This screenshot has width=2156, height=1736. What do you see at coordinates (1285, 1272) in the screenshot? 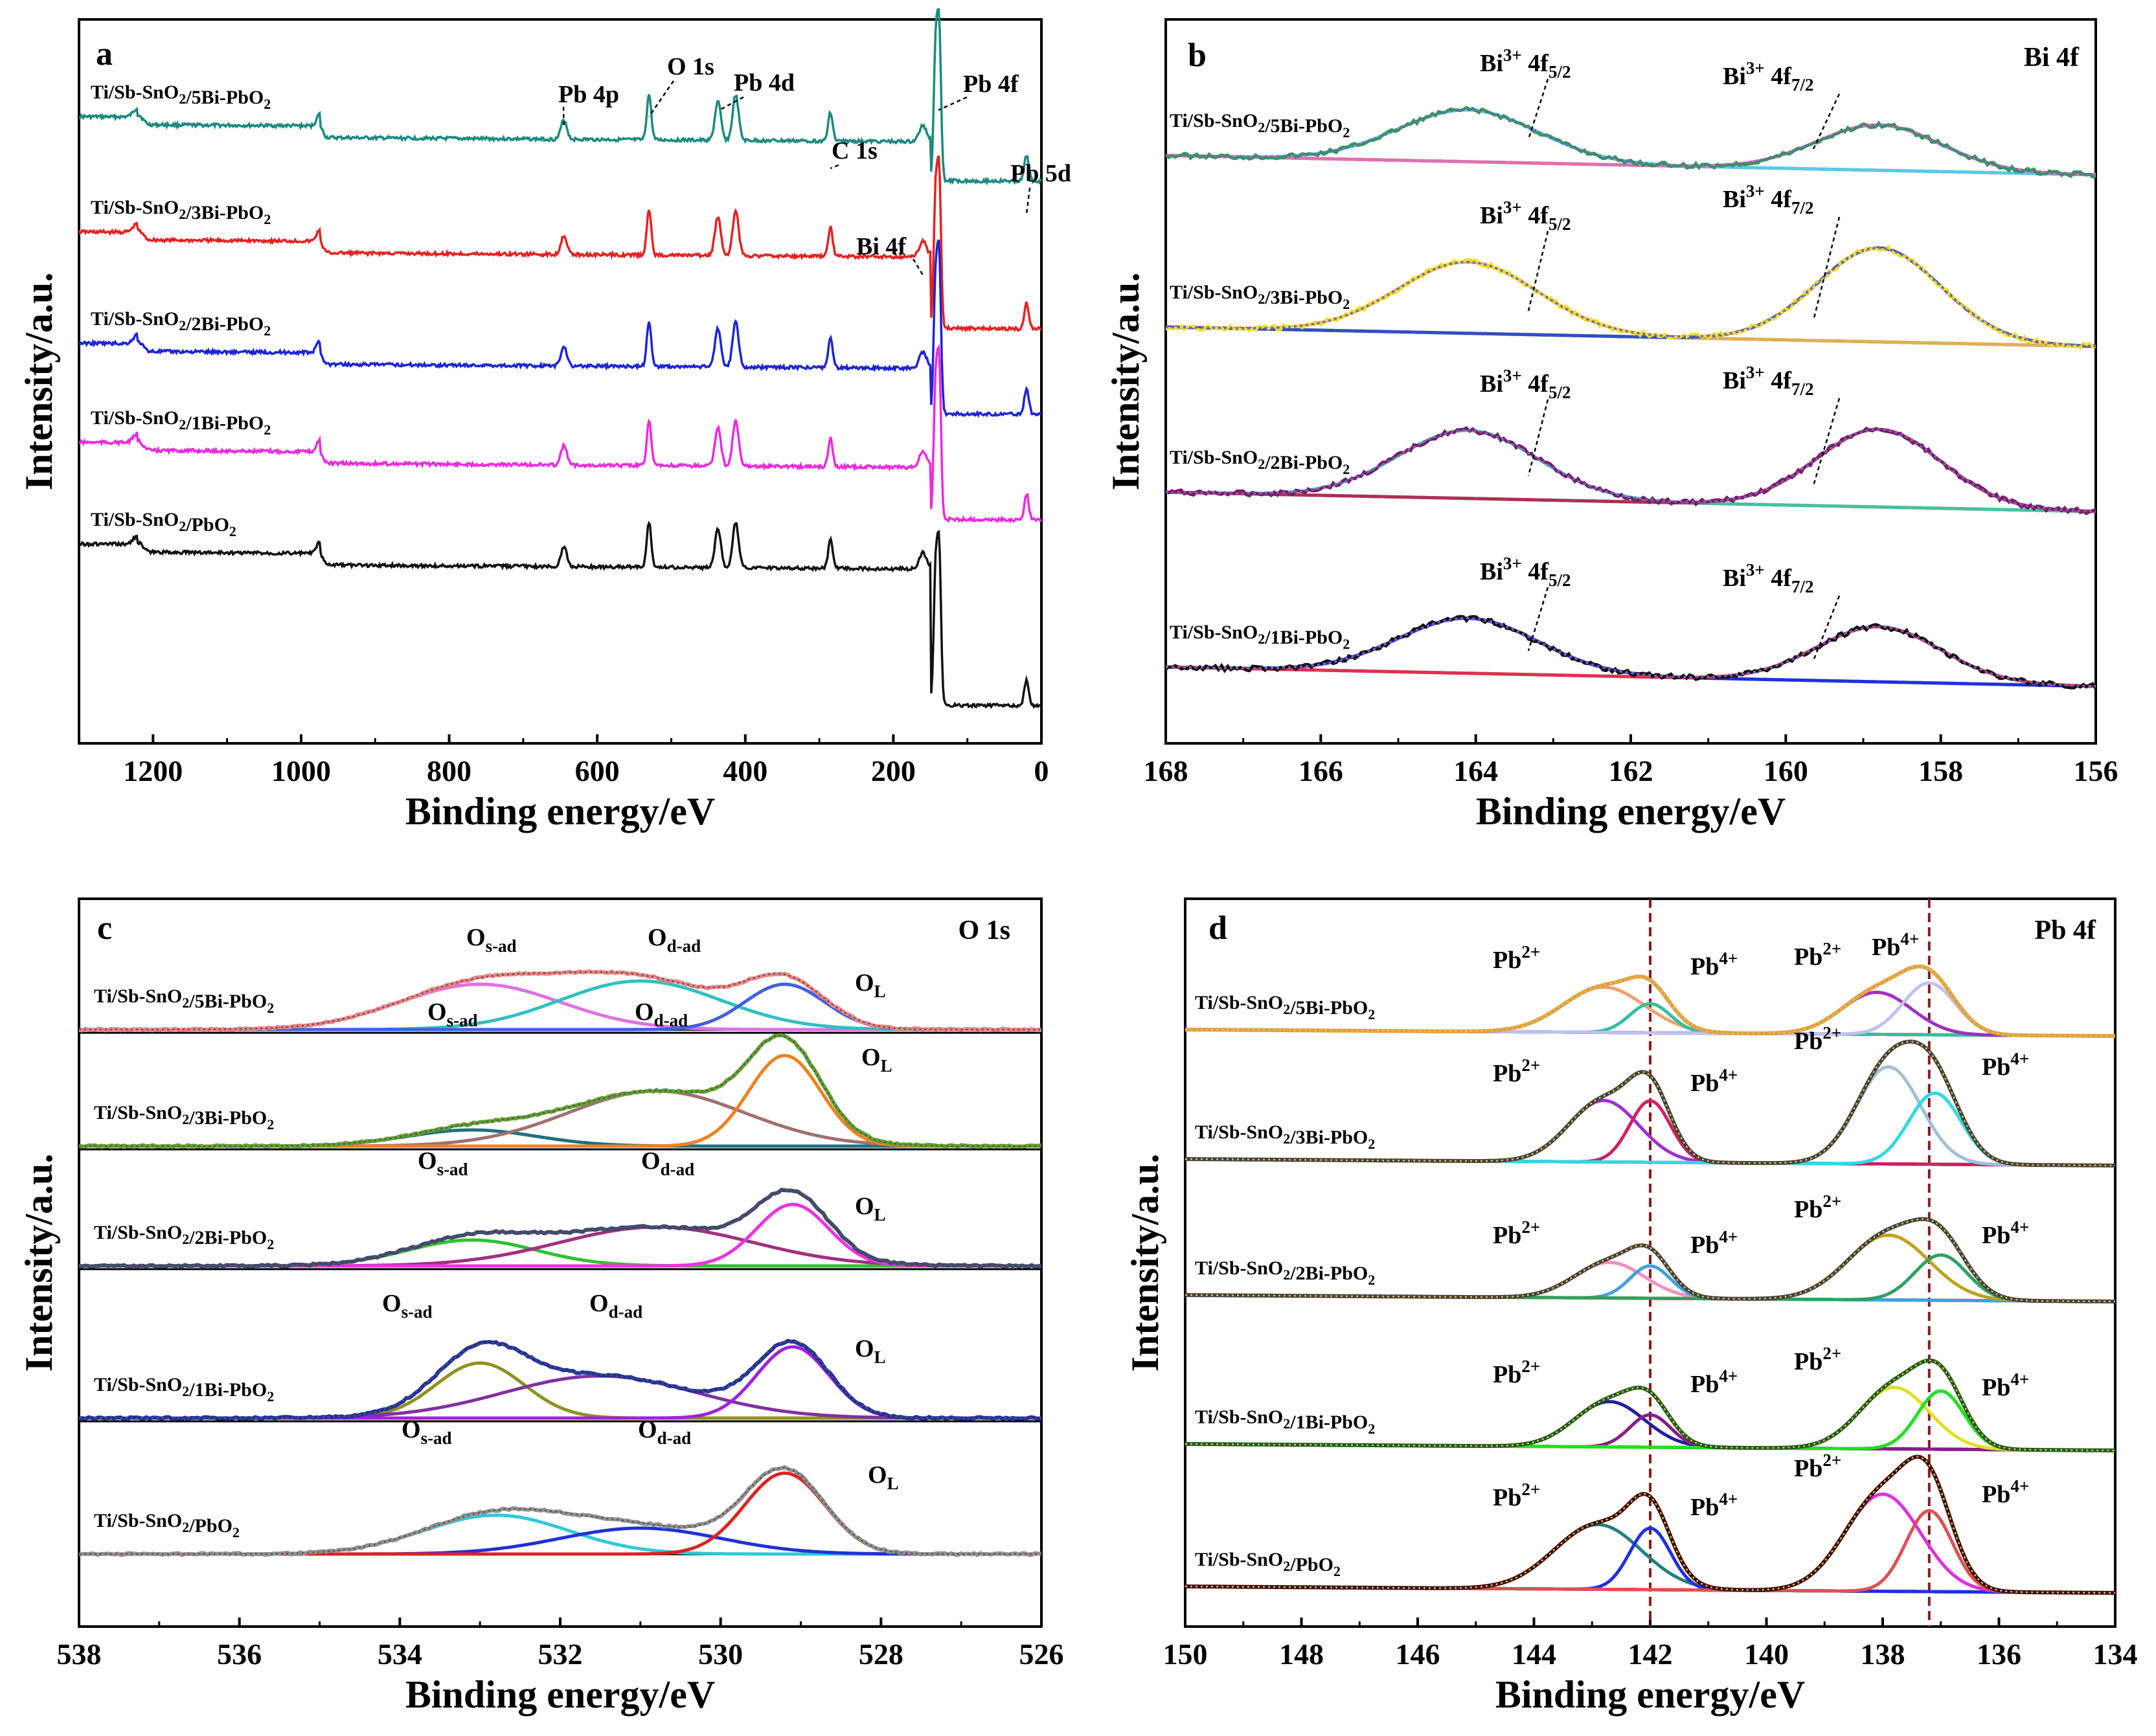
I see `sample-label-d: Ti/Sb-SnO2/2Bi-PbO2` at bounding box center [1285, 1272].